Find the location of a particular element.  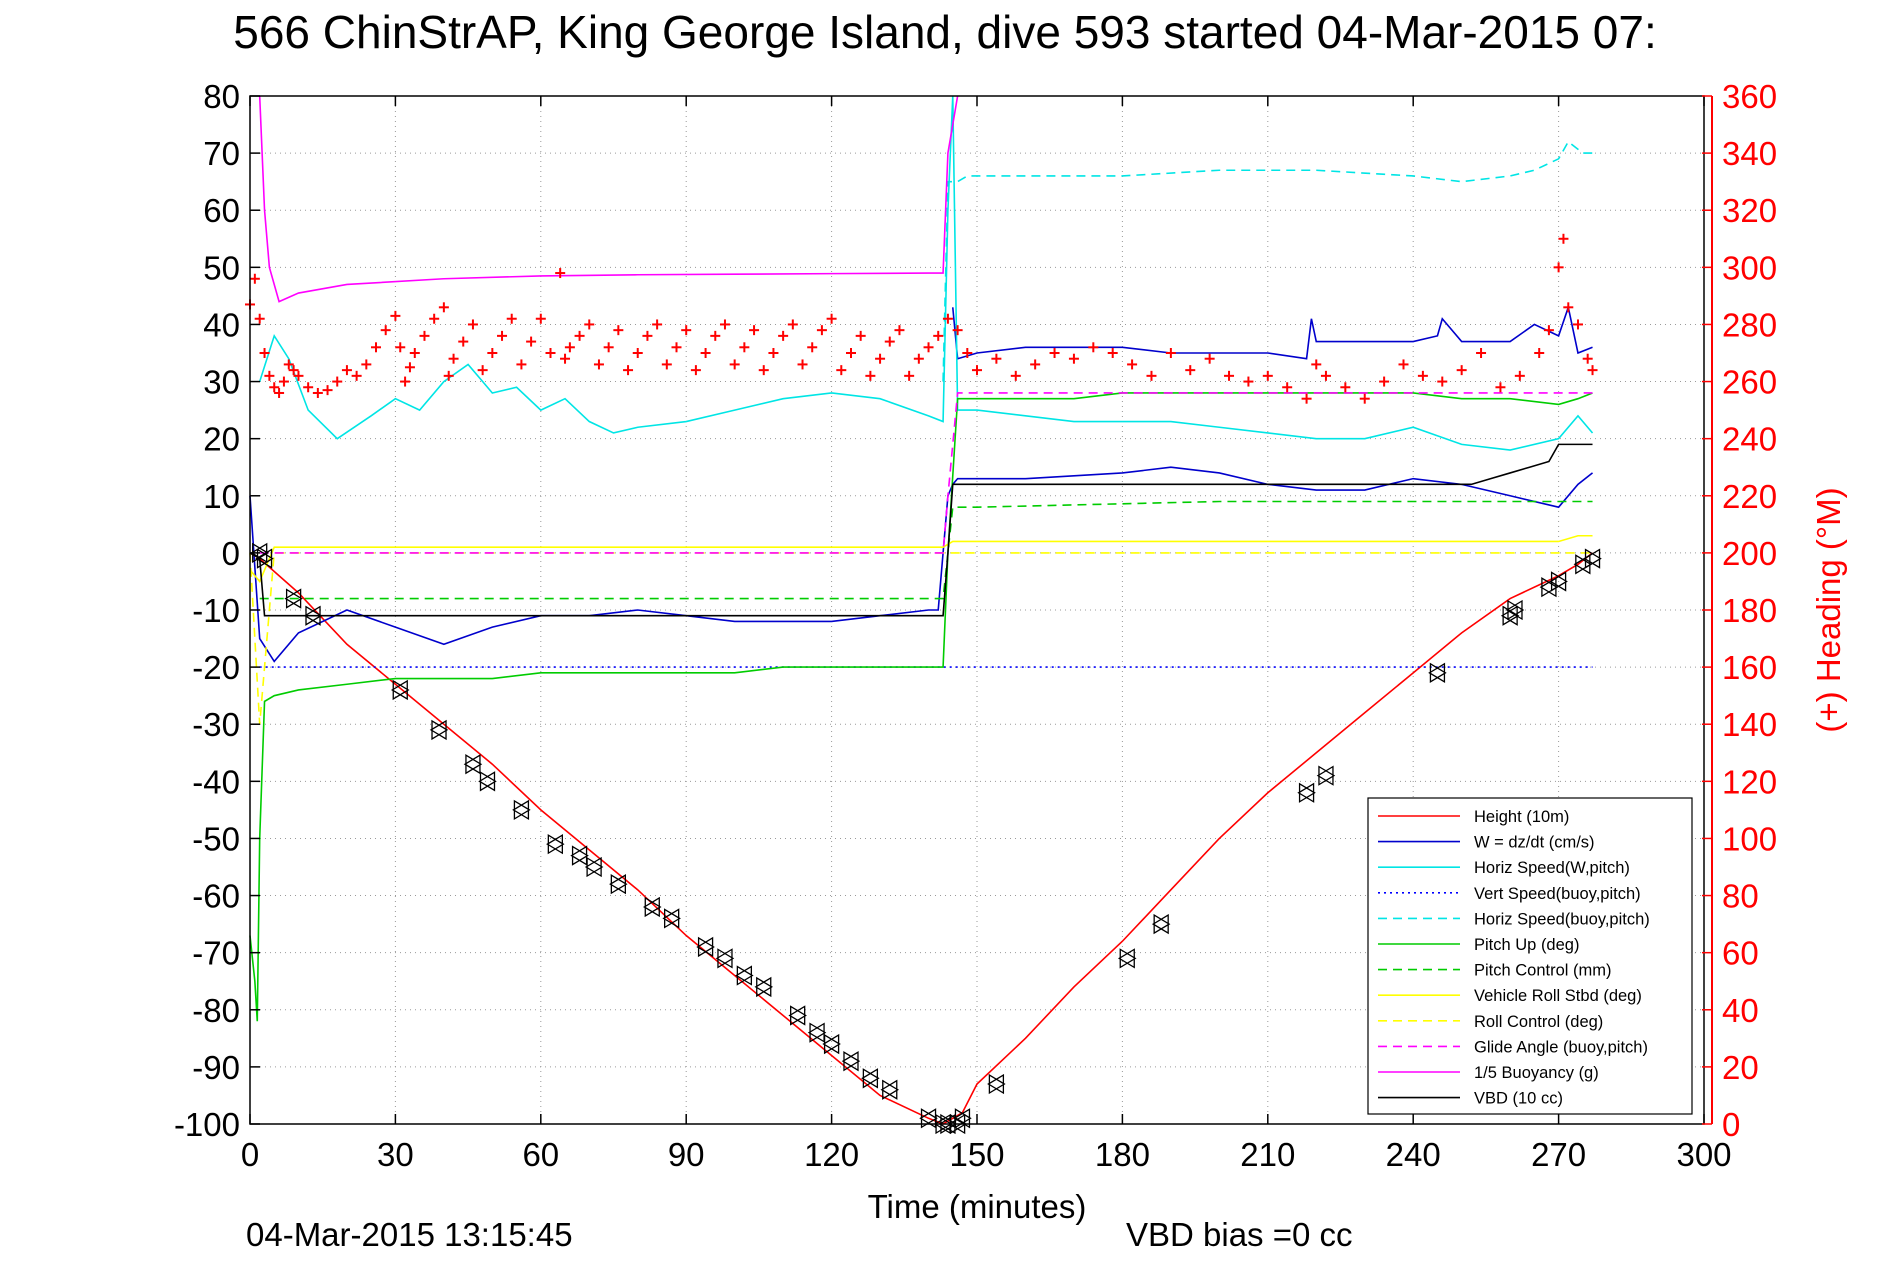

vbd-bias-label: VBD bias =0 cc is located at coordinates (1239, 1234).